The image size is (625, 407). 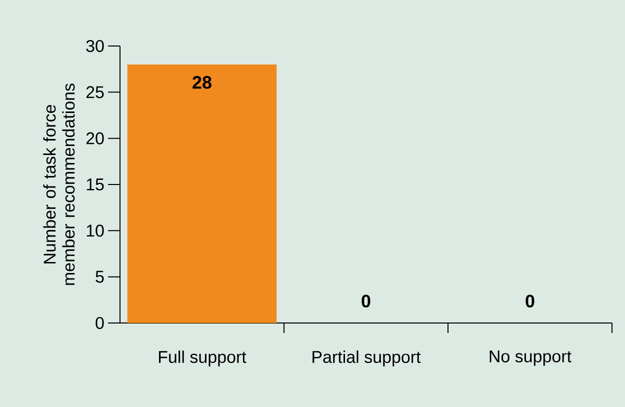 What do you see at coordinates (59, 184) in the screenshot?
I see `y-axis-title: Number of task force member recommendations` at bounding box center [59, 184].